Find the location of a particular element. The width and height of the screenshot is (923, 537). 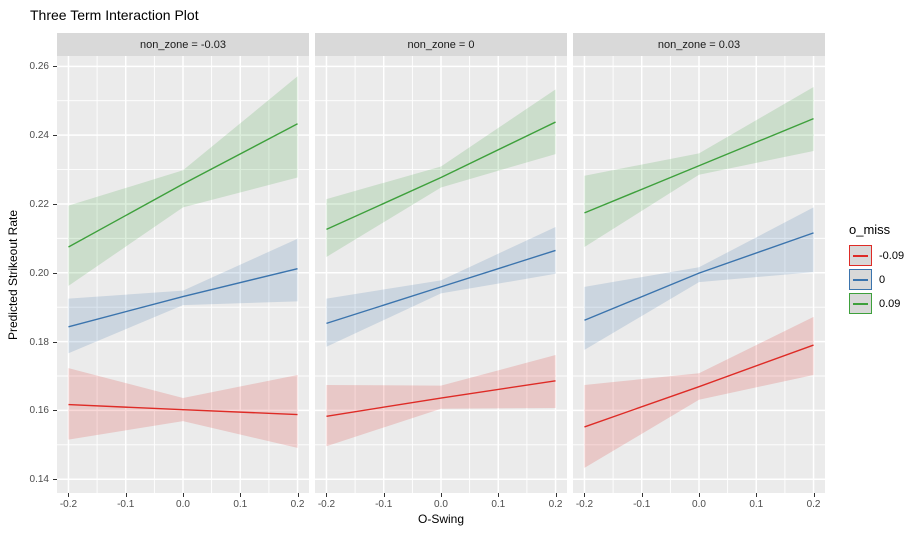

facet-strip-label: non_zone = -0.03 is located at coordinates (183, 44).